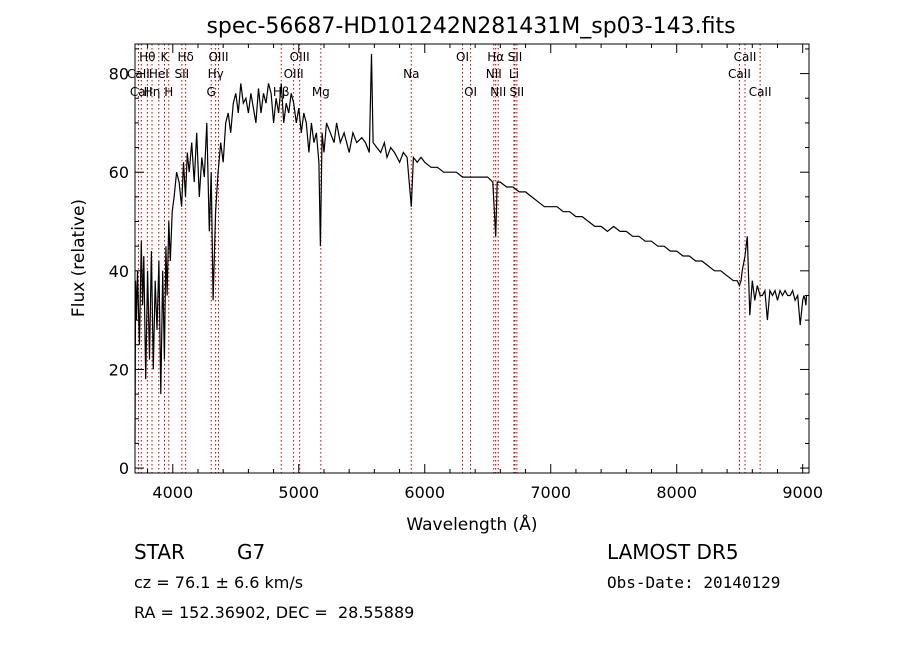 This screenshot has height=649, width=900. What do you see at coordinates (411, 74) in the screenshot?
I see `line-marker-label: Na` at bounding box center [411, 74].